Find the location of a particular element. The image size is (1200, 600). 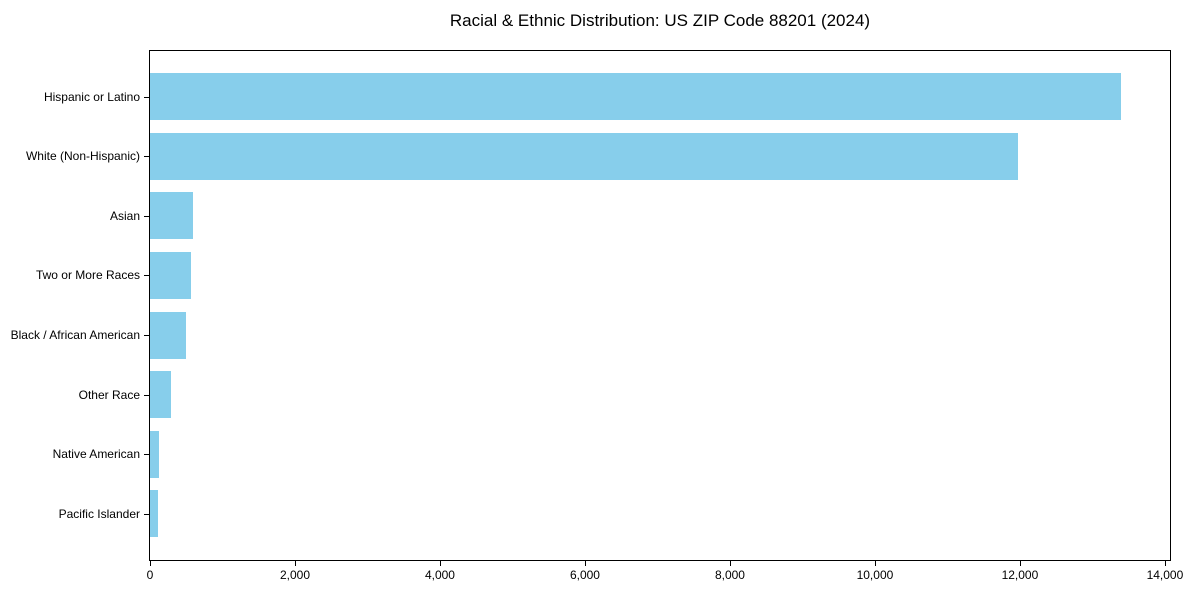

bar-asian is located at coordinates (171, 216).